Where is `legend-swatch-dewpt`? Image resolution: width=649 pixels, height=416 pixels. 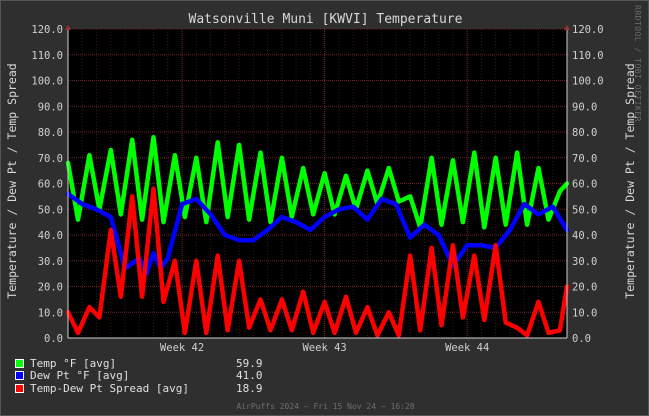
legend-swatch-dewpt is located at coordinates (19, 376).